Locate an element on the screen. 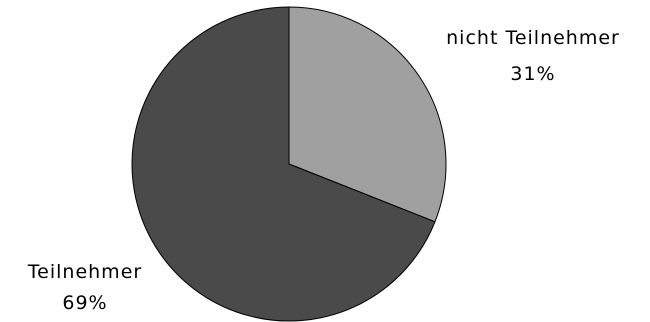  slice-label-nicht-teilnehmer-value: 31% is located at coordinates (532, 74).